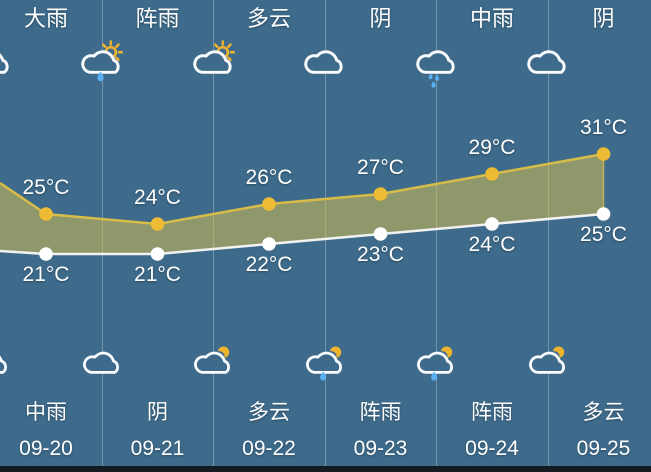 This screenshot has height=472, width=651. Describe the element at coordinates (157, 412) in the screenshot. I see `night-condition-label: 阴` at that location.